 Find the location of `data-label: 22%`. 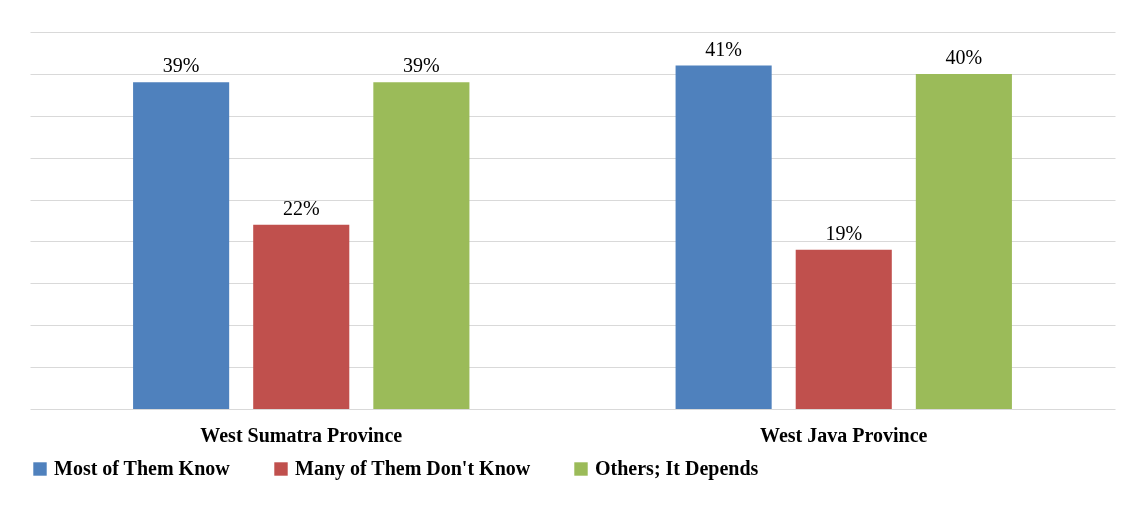

data-label: 22% is located at coordinates (301, 207).